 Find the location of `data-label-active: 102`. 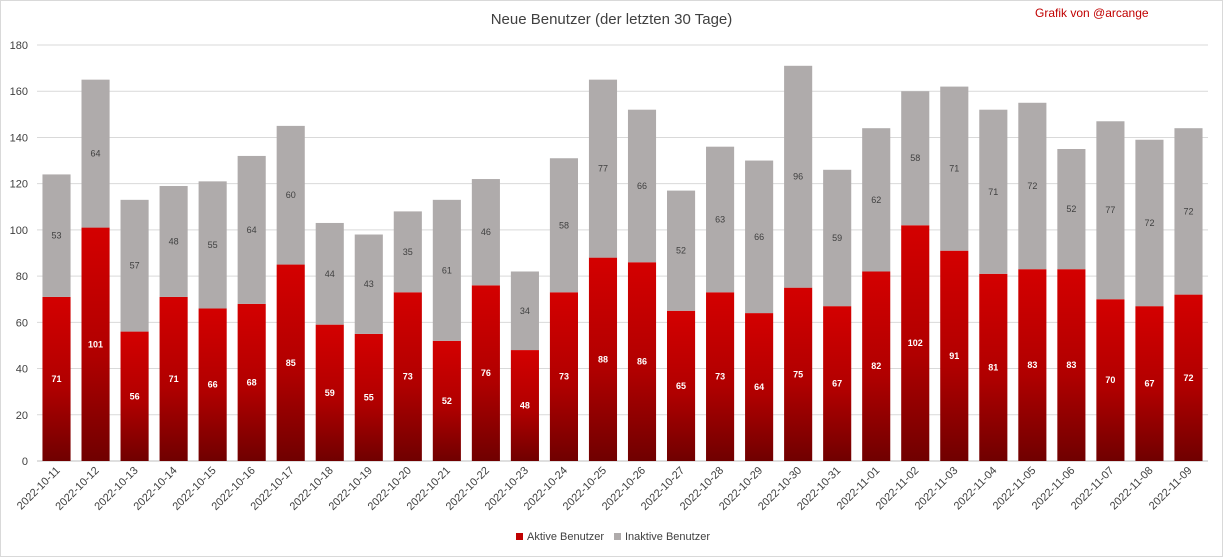

data-label-active: 102 is located at coordinates (915, 343).